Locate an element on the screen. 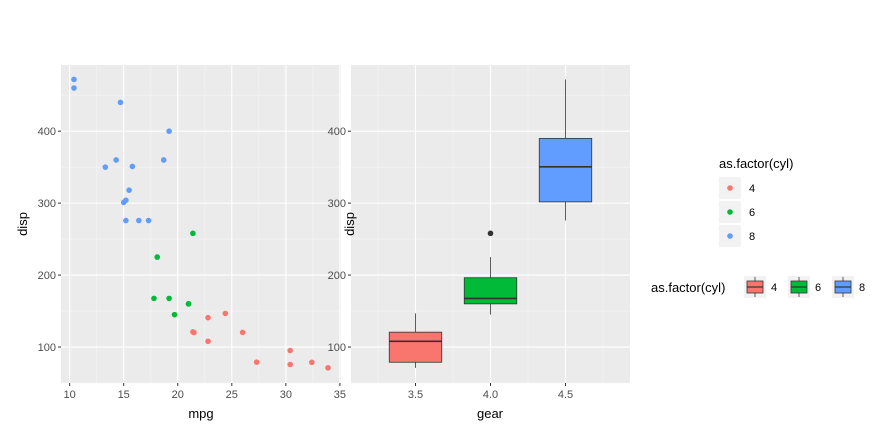 This screenshot has width=893, height=436. x-tick-label: 4.5 is located at coordinates (565, 395).